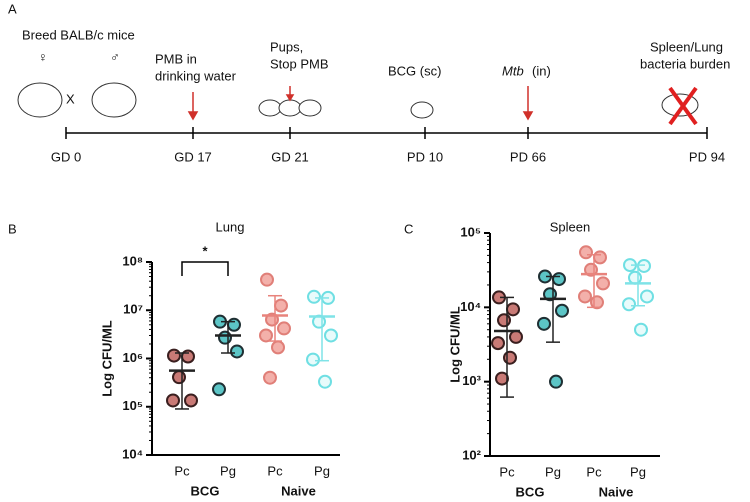 The image size is (750, 502). I want to click on mouse-icons, so click(358, 100).